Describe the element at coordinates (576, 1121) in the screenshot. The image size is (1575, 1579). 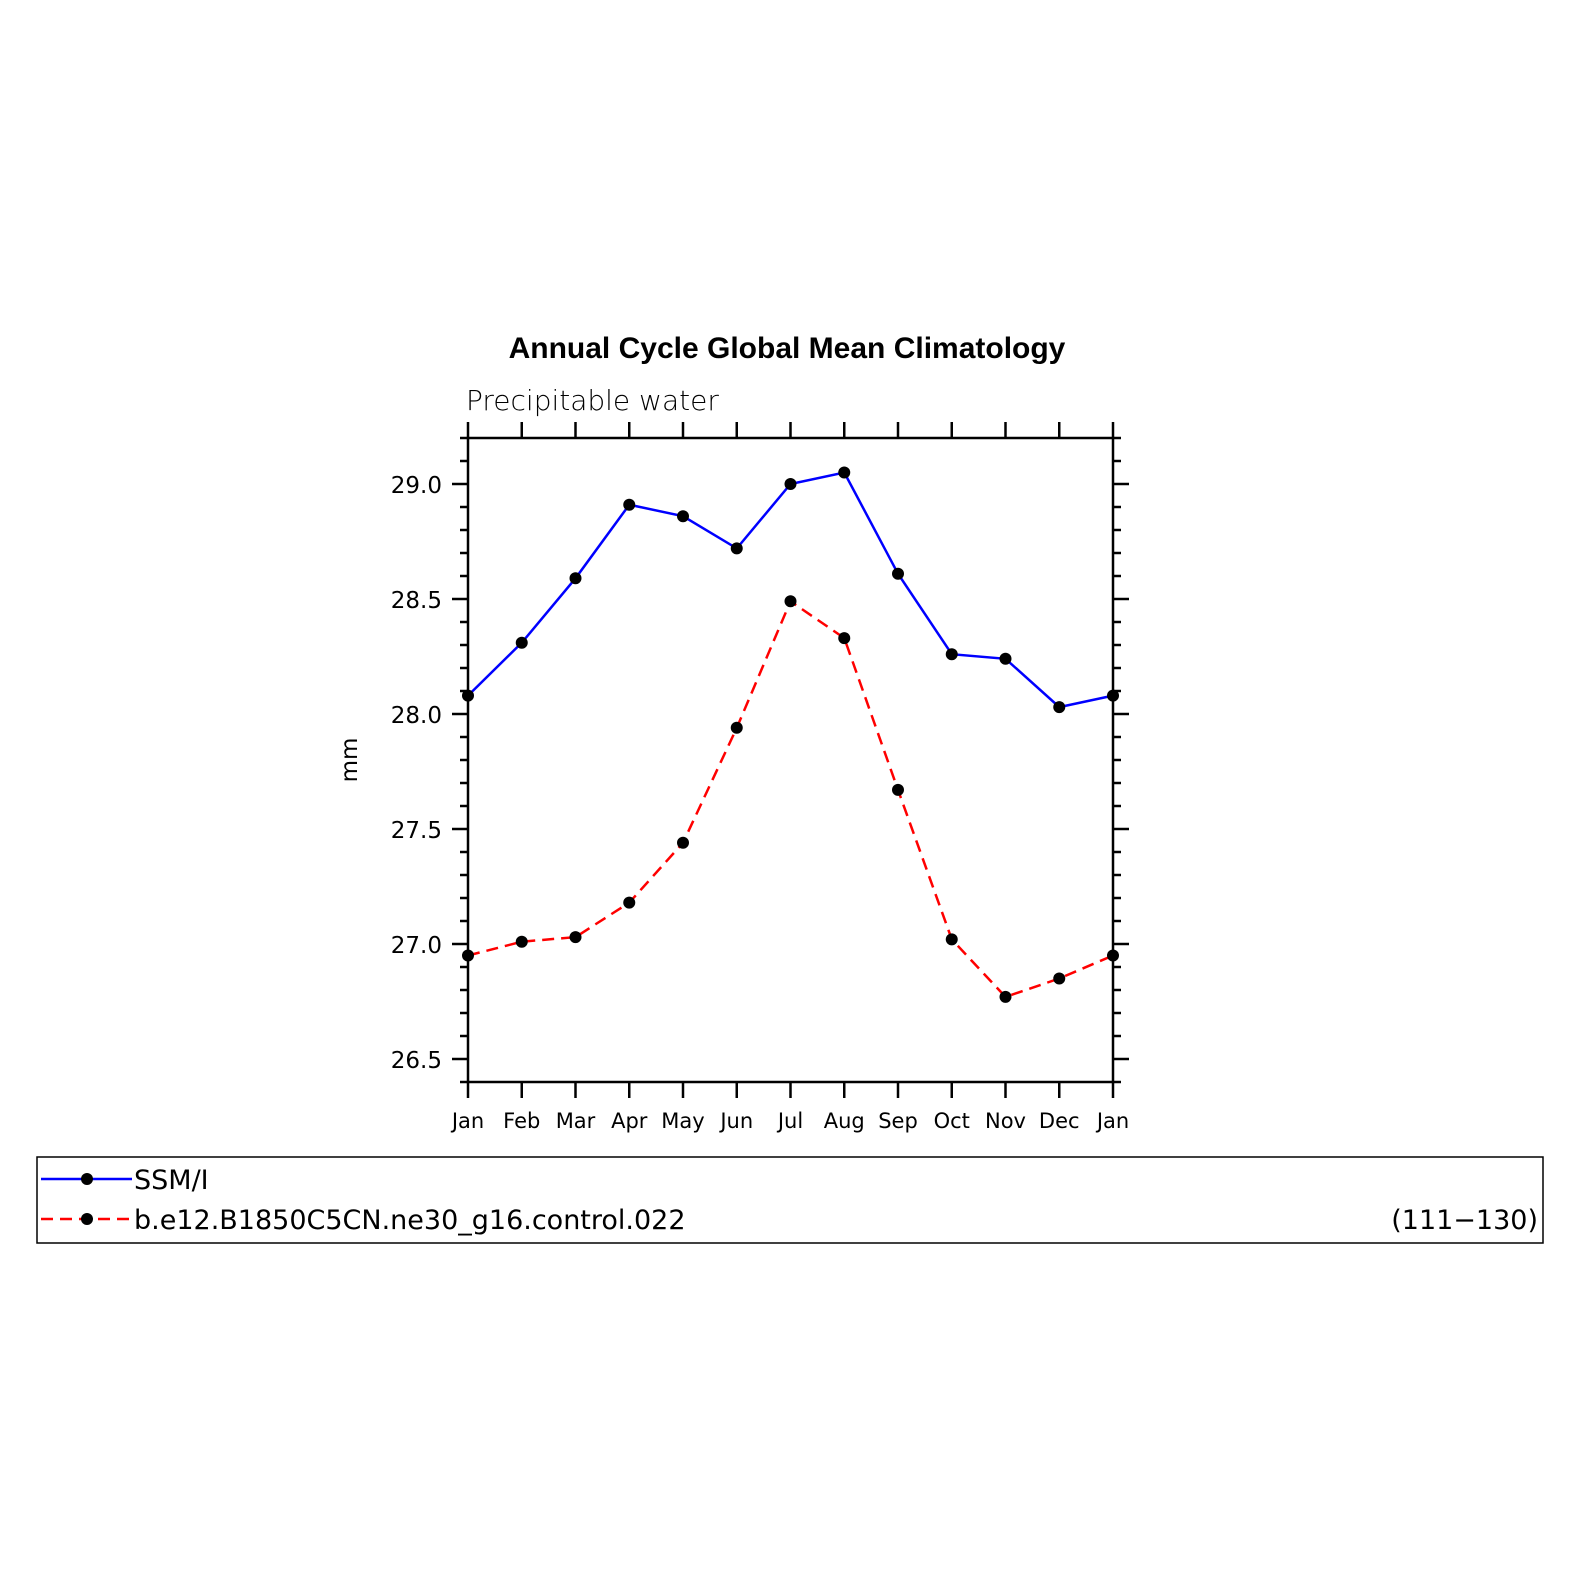
I see `x-tick-label: Mar` at that location.